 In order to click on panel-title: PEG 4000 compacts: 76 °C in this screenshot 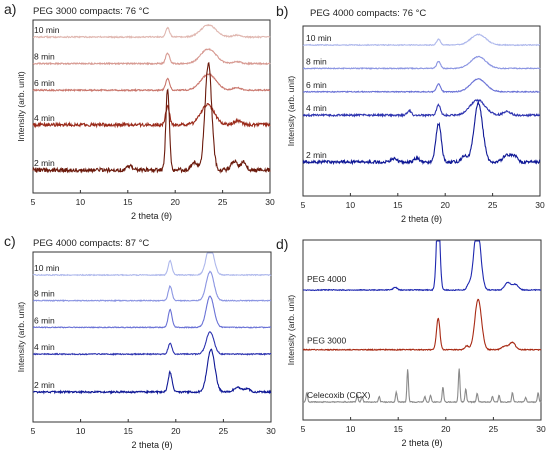, I will do `click(368, 13)`.